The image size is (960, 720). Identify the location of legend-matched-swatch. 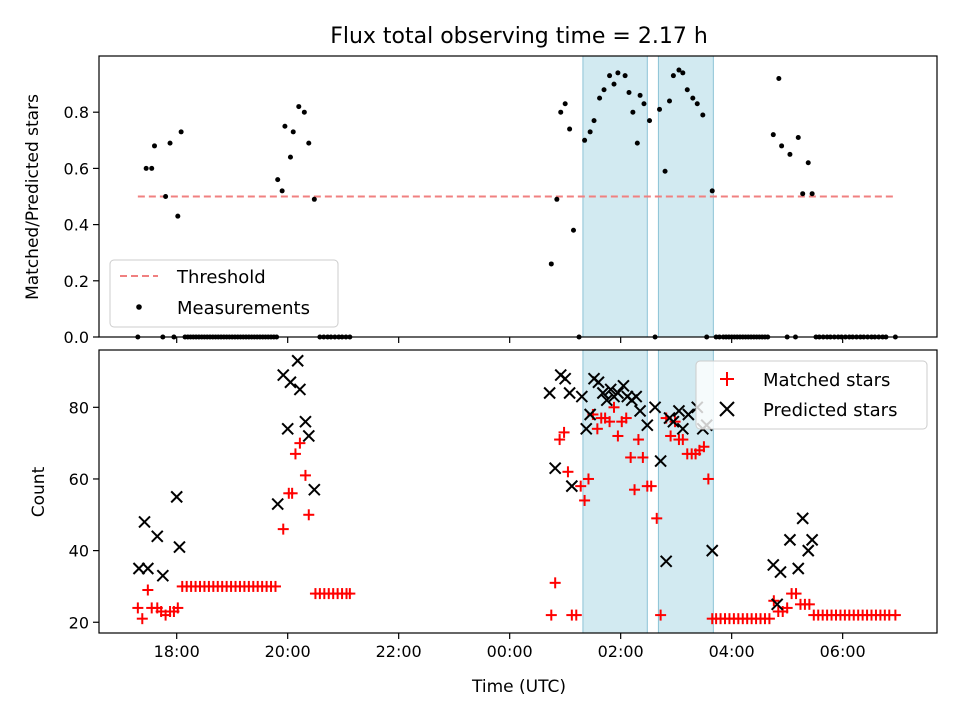
(727, 379).